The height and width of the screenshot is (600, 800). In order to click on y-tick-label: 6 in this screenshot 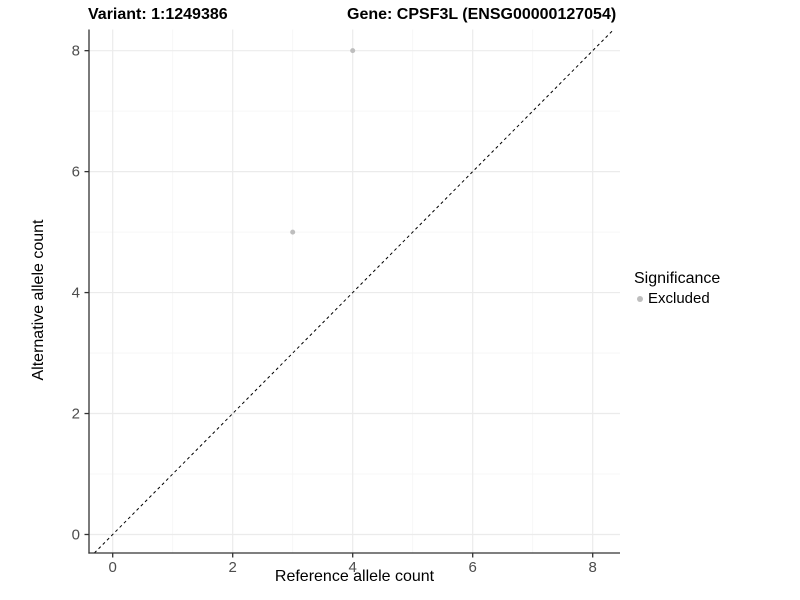, I will do `click(76, 172)`.